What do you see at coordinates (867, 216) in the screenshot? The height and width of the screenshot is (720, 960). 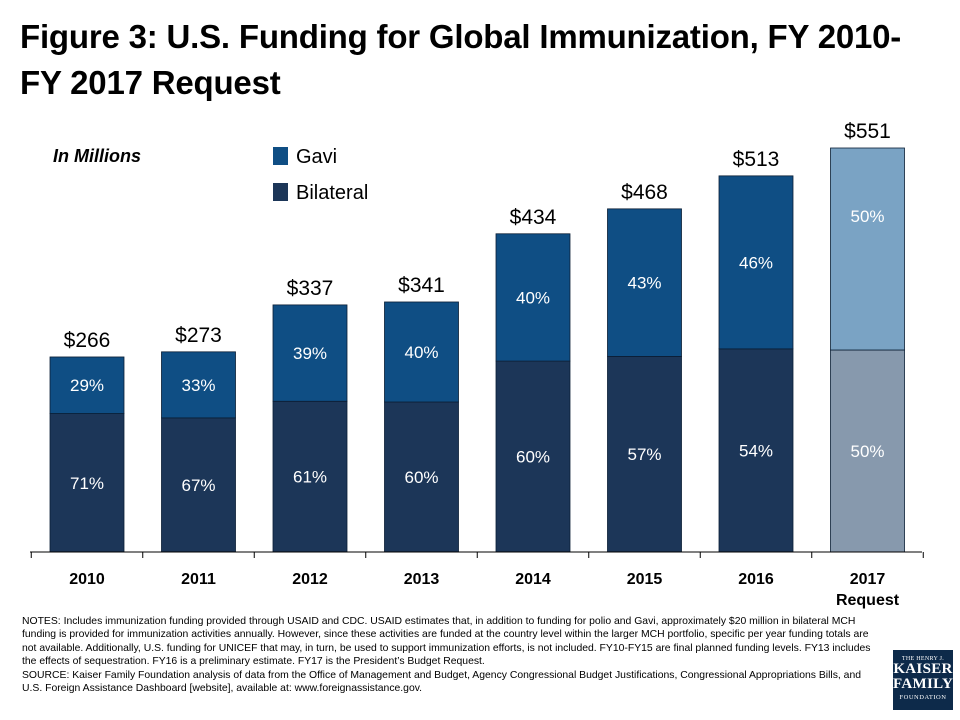 I see `label-gavi-2017: 50%` at bounding box center [867, 216].